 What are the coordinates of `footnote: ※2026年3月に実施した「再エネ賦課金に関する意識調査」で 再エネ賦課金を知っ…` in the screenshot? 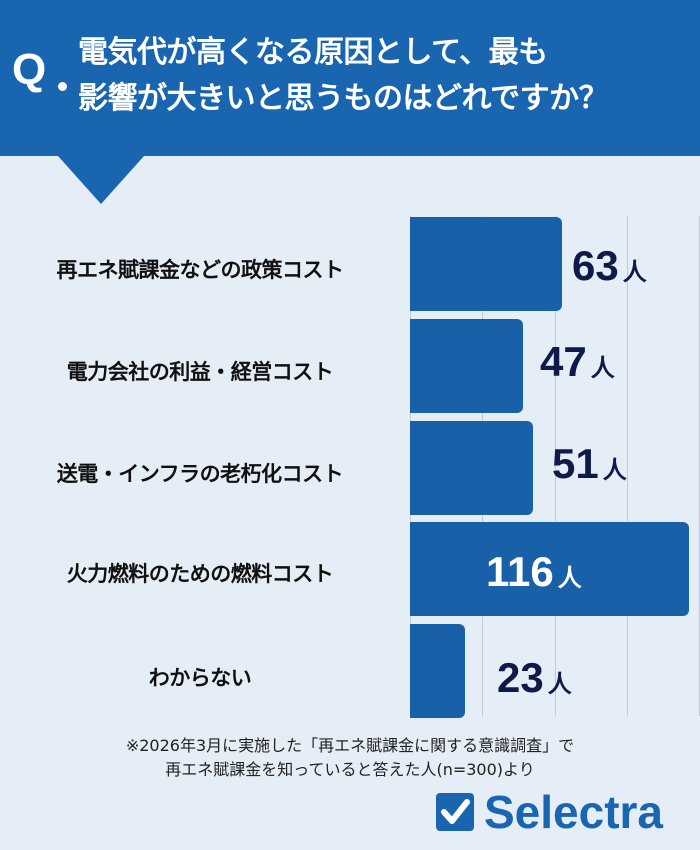 It's located at (350, 758).